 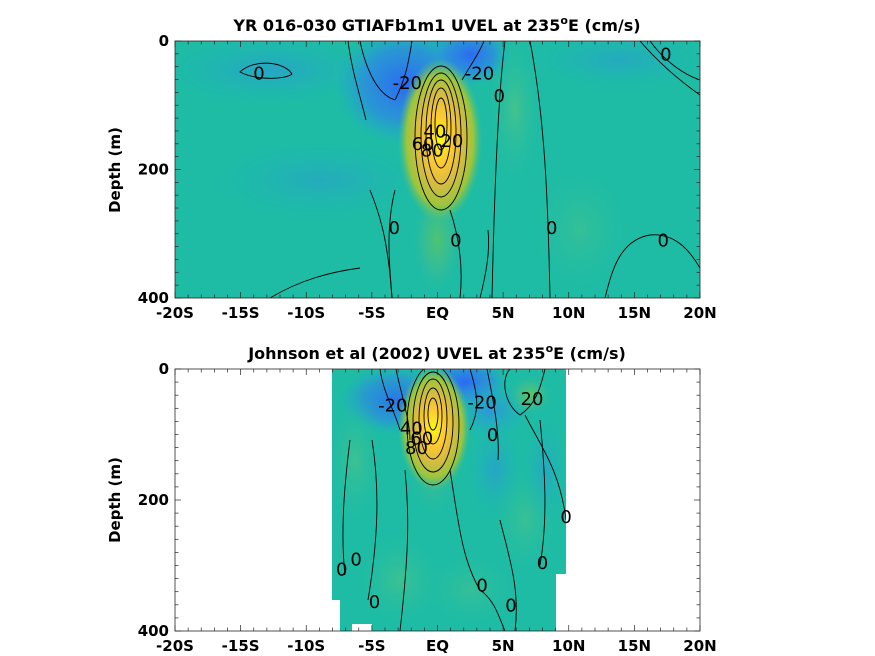 I want to click on panel-2-y-tick-labels: 0 200 400, so click(x=153, y=500).